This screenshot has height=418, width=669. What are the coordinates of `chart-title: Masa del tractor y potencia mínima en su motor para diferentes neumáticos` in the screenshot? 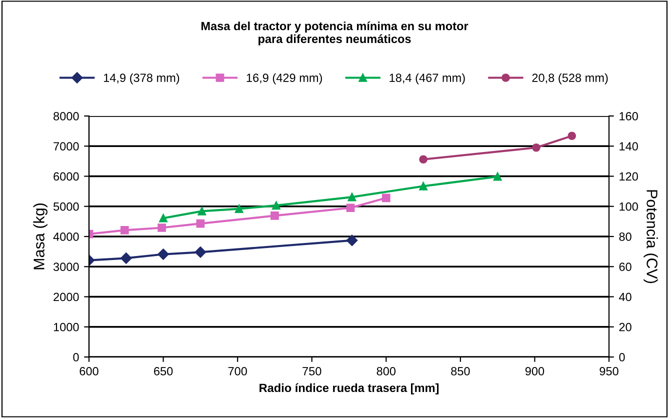 It's located at (334, 33).